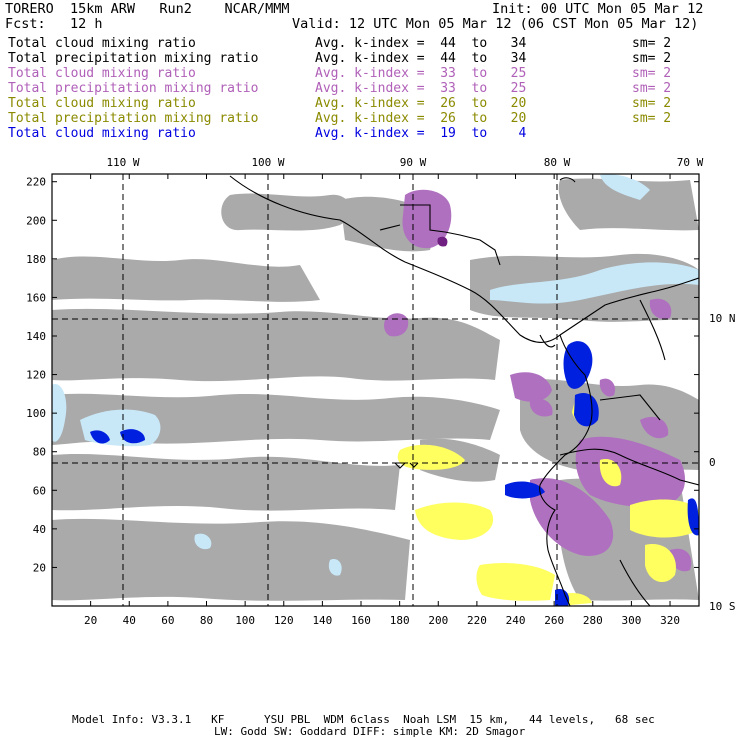  I want to click on x-tick-label: 40, so click(129, 620).